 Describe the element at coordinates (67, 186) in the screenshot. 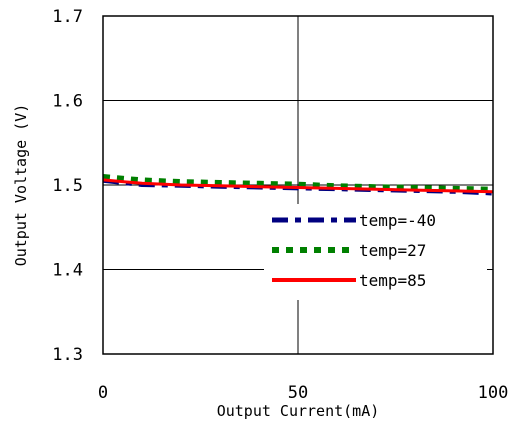

I see `y-tick-label: 1.5` at that location.